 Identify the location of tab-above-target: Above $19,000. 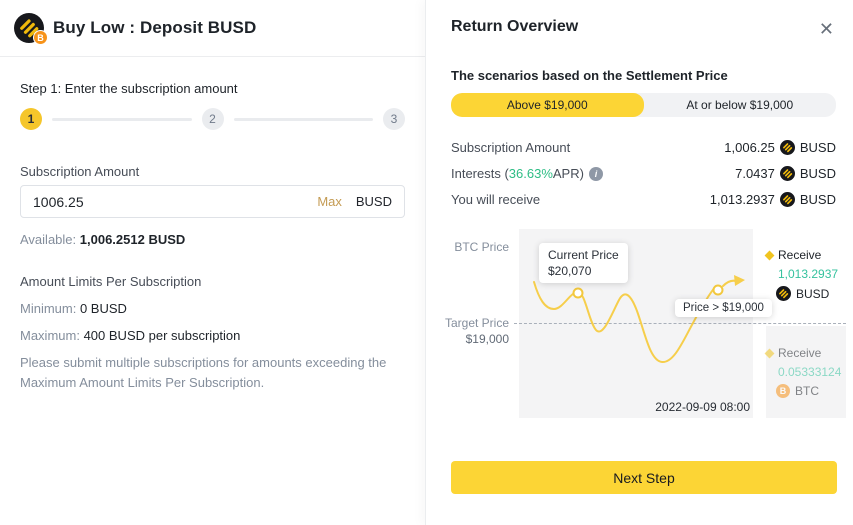
(547, 105).